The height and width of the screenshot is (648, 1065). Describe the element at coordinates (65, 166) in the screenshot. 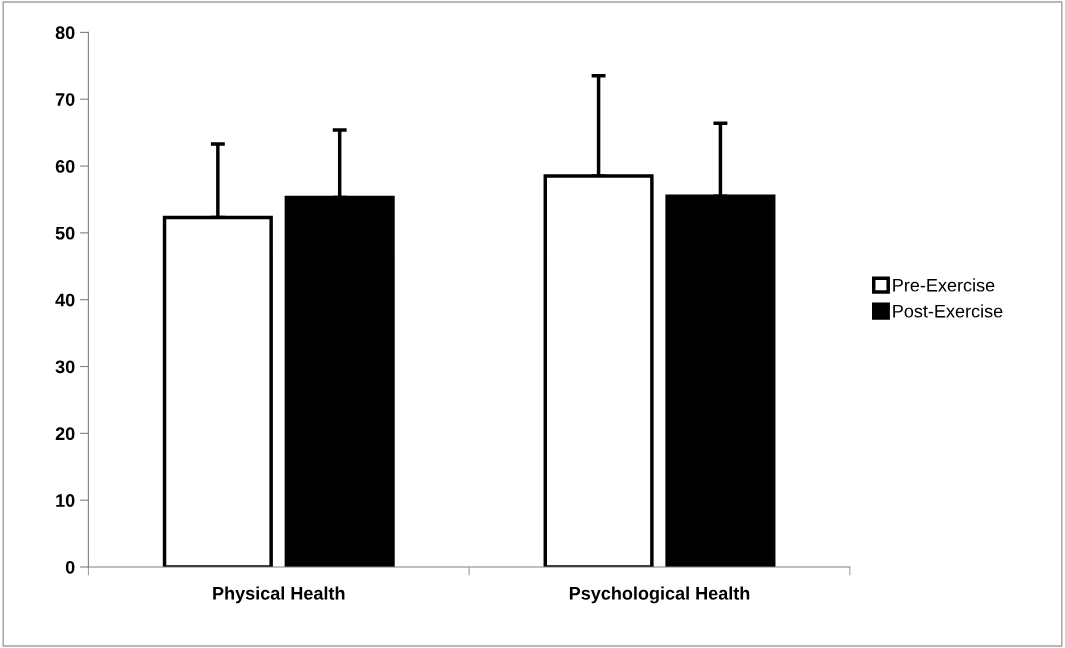

I see `y-tick-label: 60` at that location.